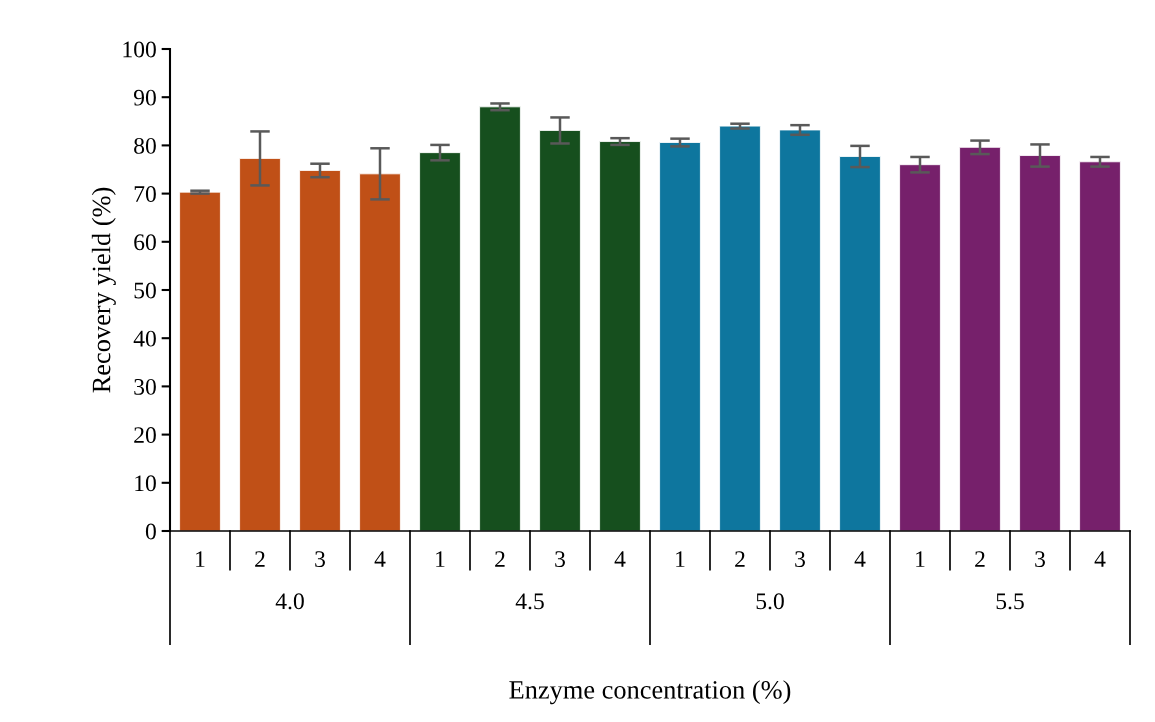  I want to click on y-tick-label: 10, so click(145, 483).